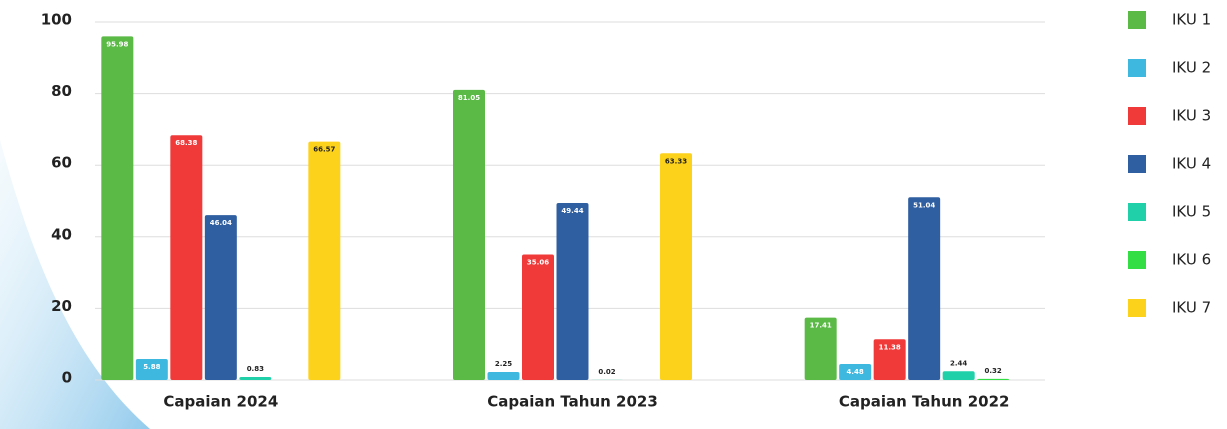 This screenshot has width=1227, height=429. Describe the element at coordinates (1191, 260) in the screenshot. I see `legend-label: IKU 6` at that location.